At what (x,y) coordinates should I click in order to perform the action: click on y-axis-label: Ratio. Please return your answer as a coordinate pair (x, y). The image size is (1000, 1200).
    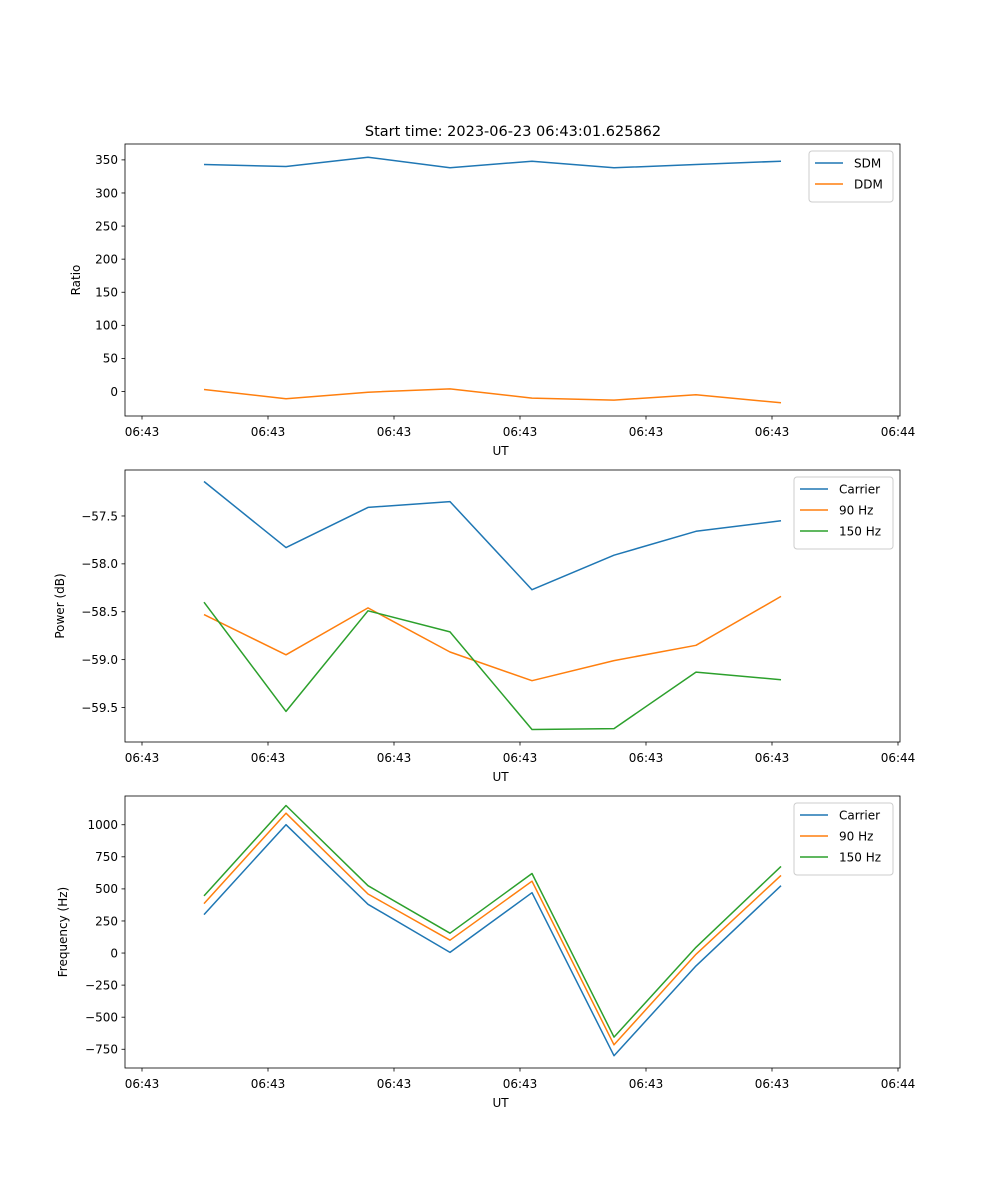
    Looking at the image, I should click on (76, 280).